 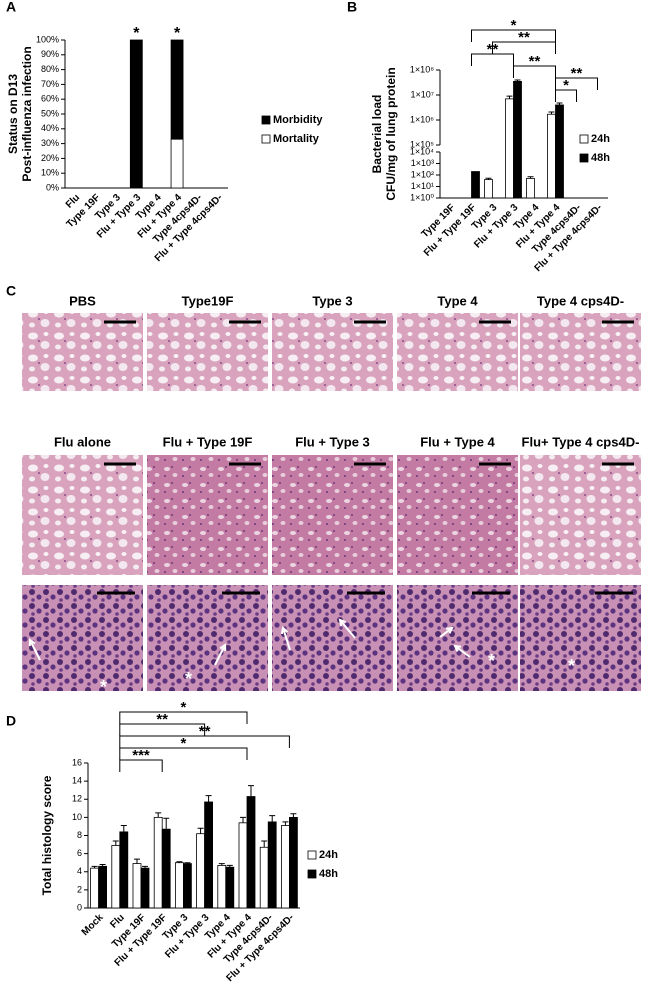 I want to click on y-axis-label: Total histology score, so click(x=47, y=835).